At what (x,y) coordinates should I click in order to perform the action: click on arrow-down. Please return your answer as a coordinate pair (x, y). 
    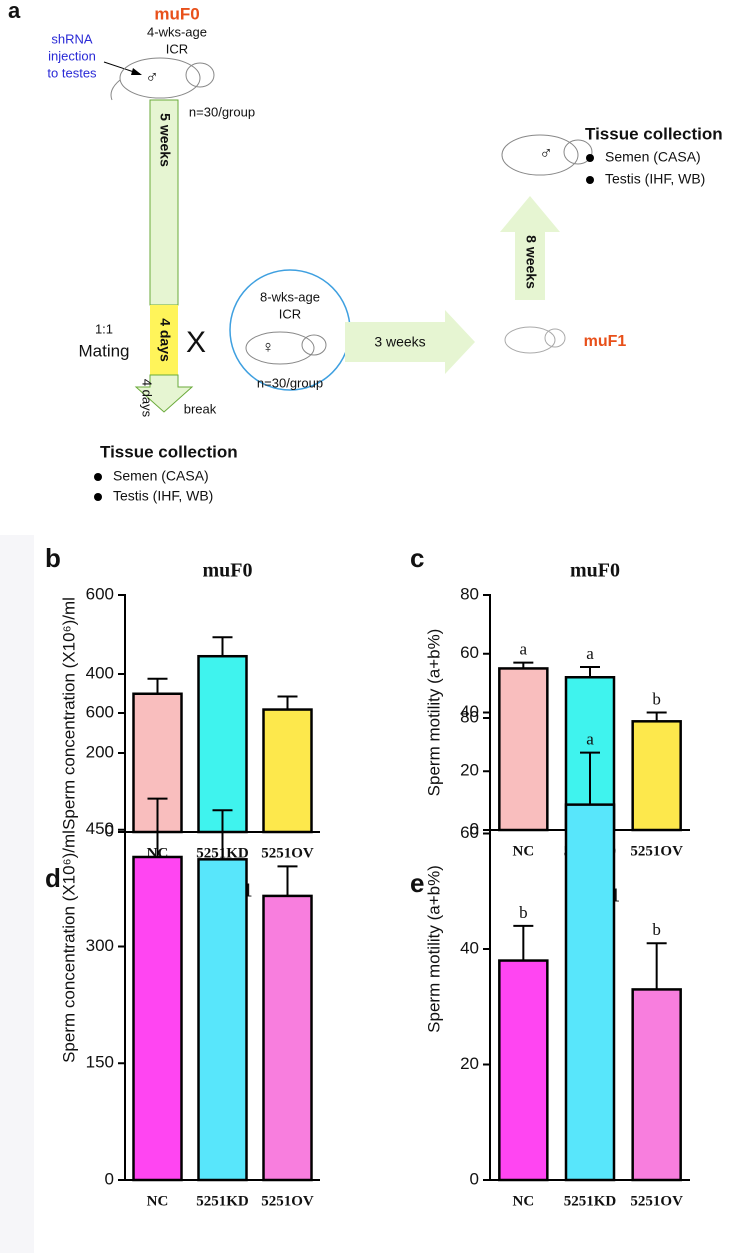
    Looking at the image, I should click on (164, 393).